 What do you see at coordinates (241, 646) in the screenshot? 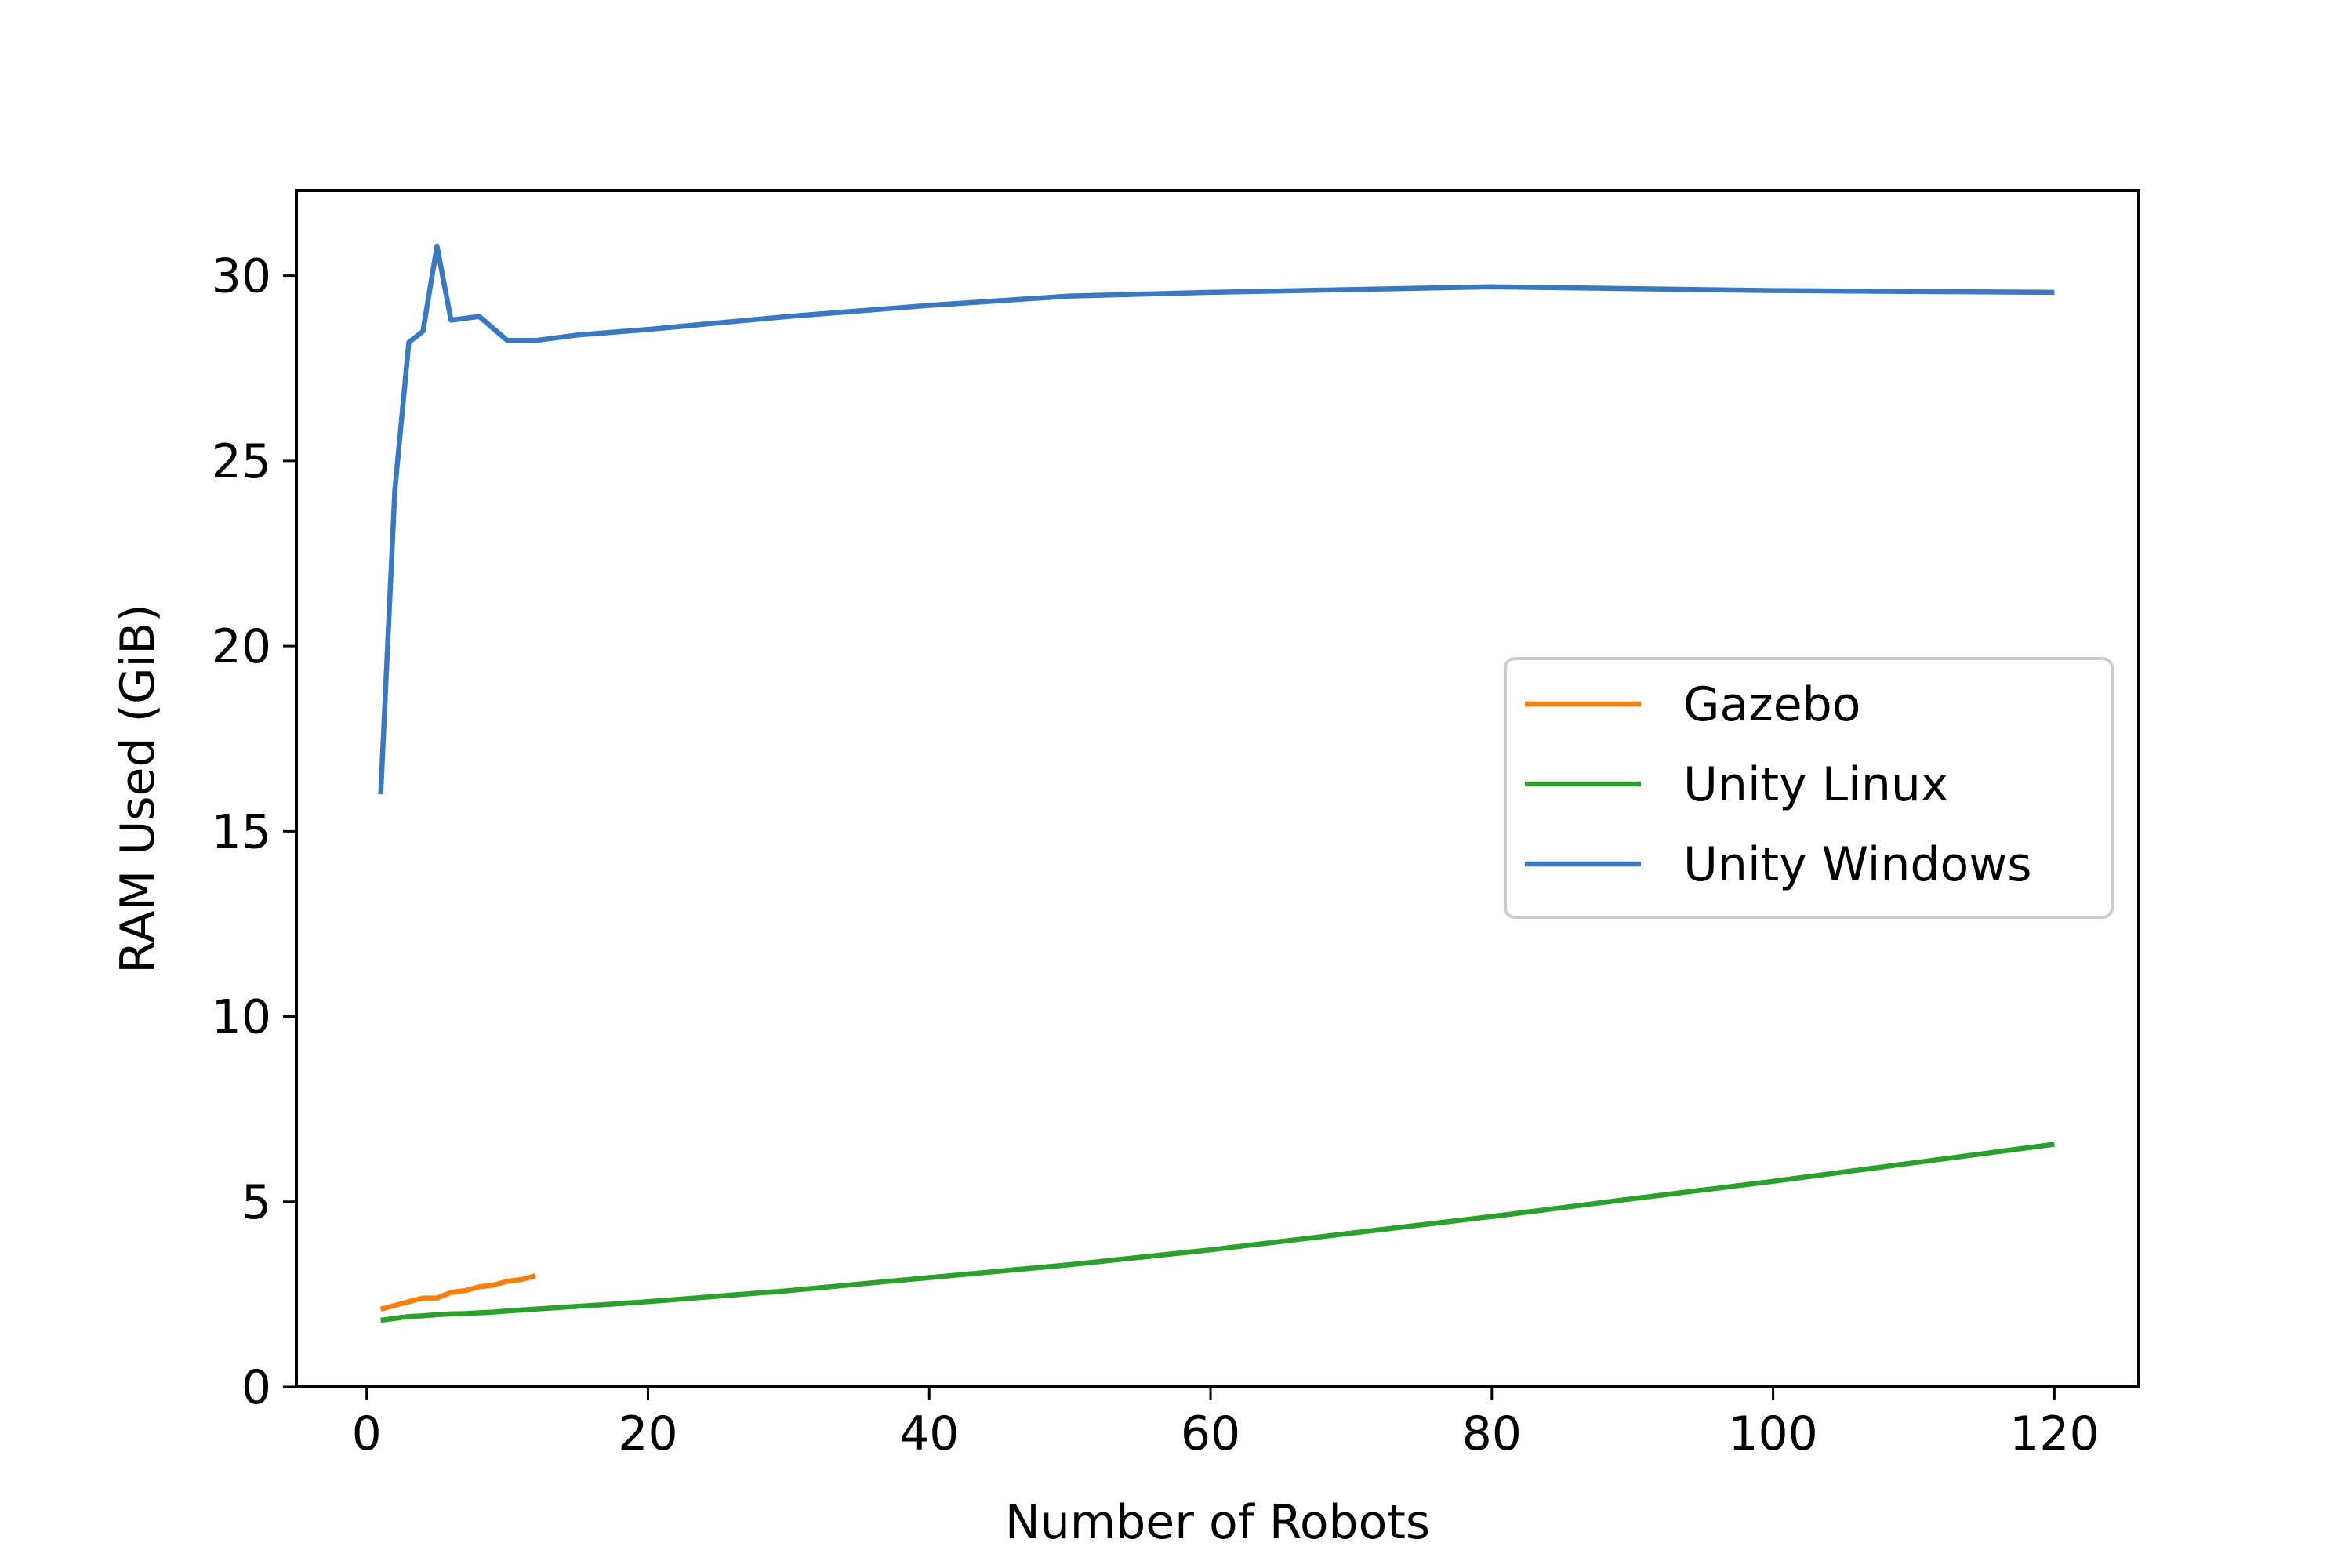
I see `y-tick-label: 20` at bounding box center [241, 646].